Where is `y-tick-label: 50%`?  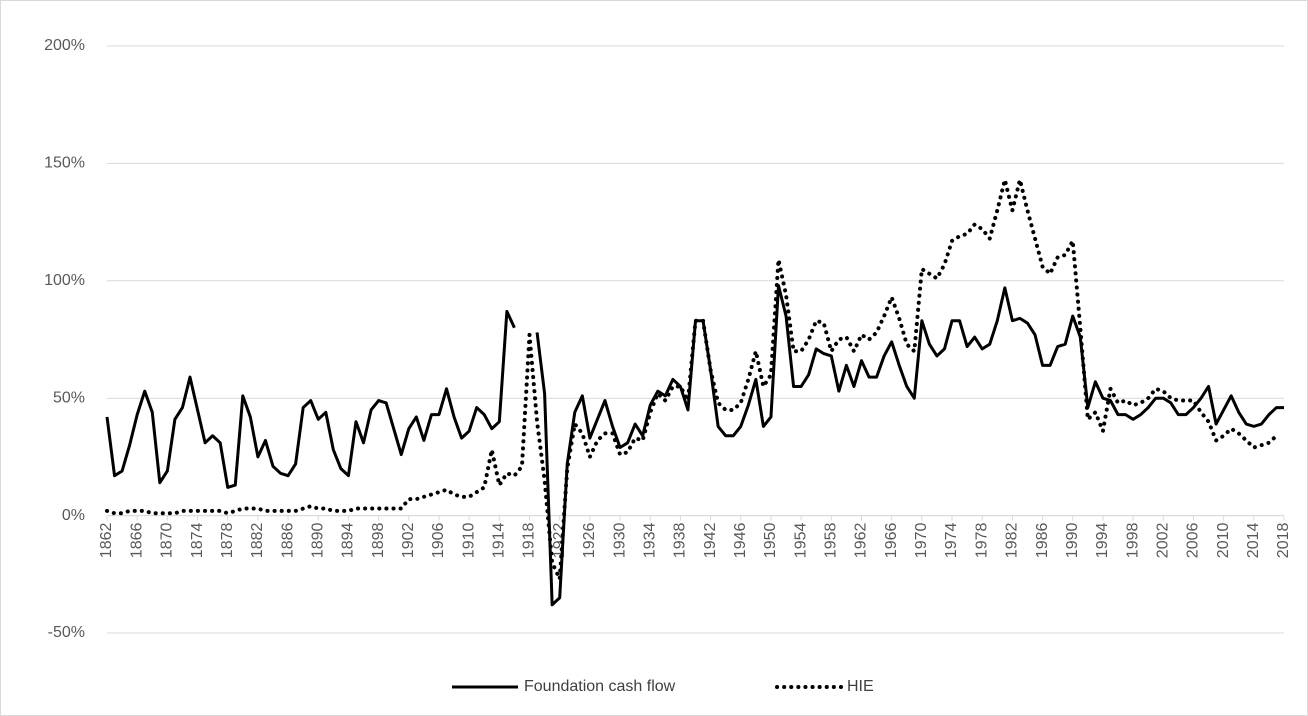 y-tick-label: 50% is located at coordinates (69, 397).